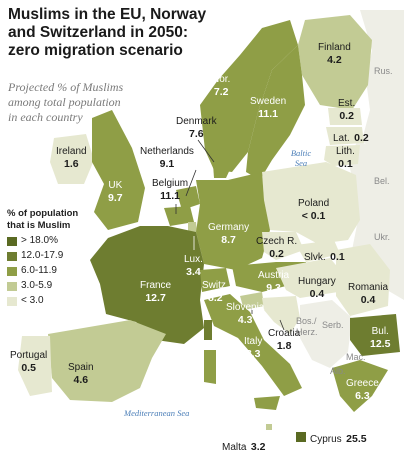 This screenshot has height=460, width=404. What do you see at coordinates (42, 255) in the screenshot?
I see `legend-label-2: 12.0-17.9` at bounding box center [42, 255].